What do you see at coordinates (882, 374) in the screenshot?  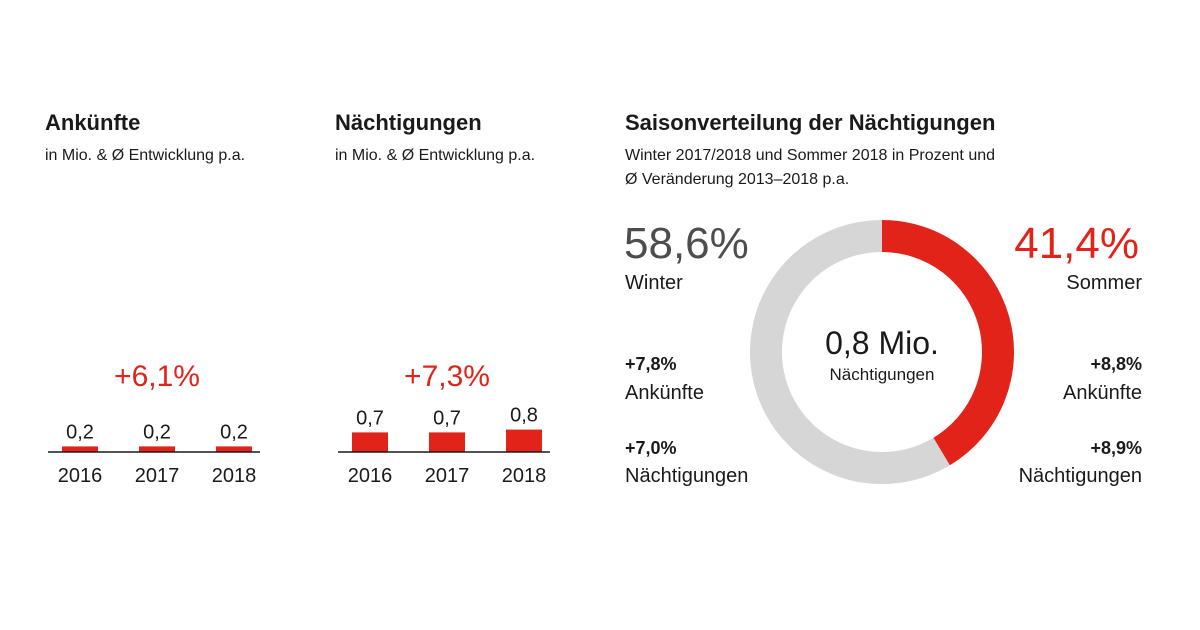 I see `donut-center-label: Nächtigungen` at bounding box center [882, 374].